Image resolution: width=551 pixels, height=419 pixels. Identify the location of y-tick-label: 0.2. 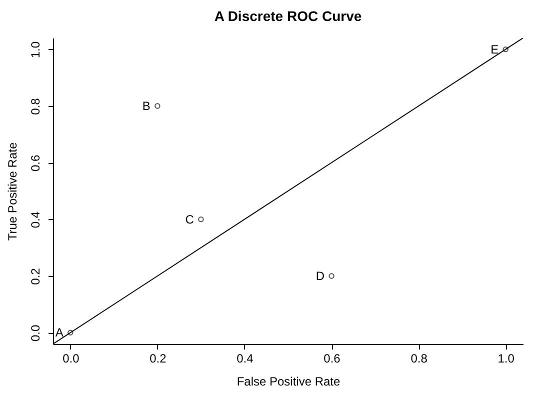
(35, 276).